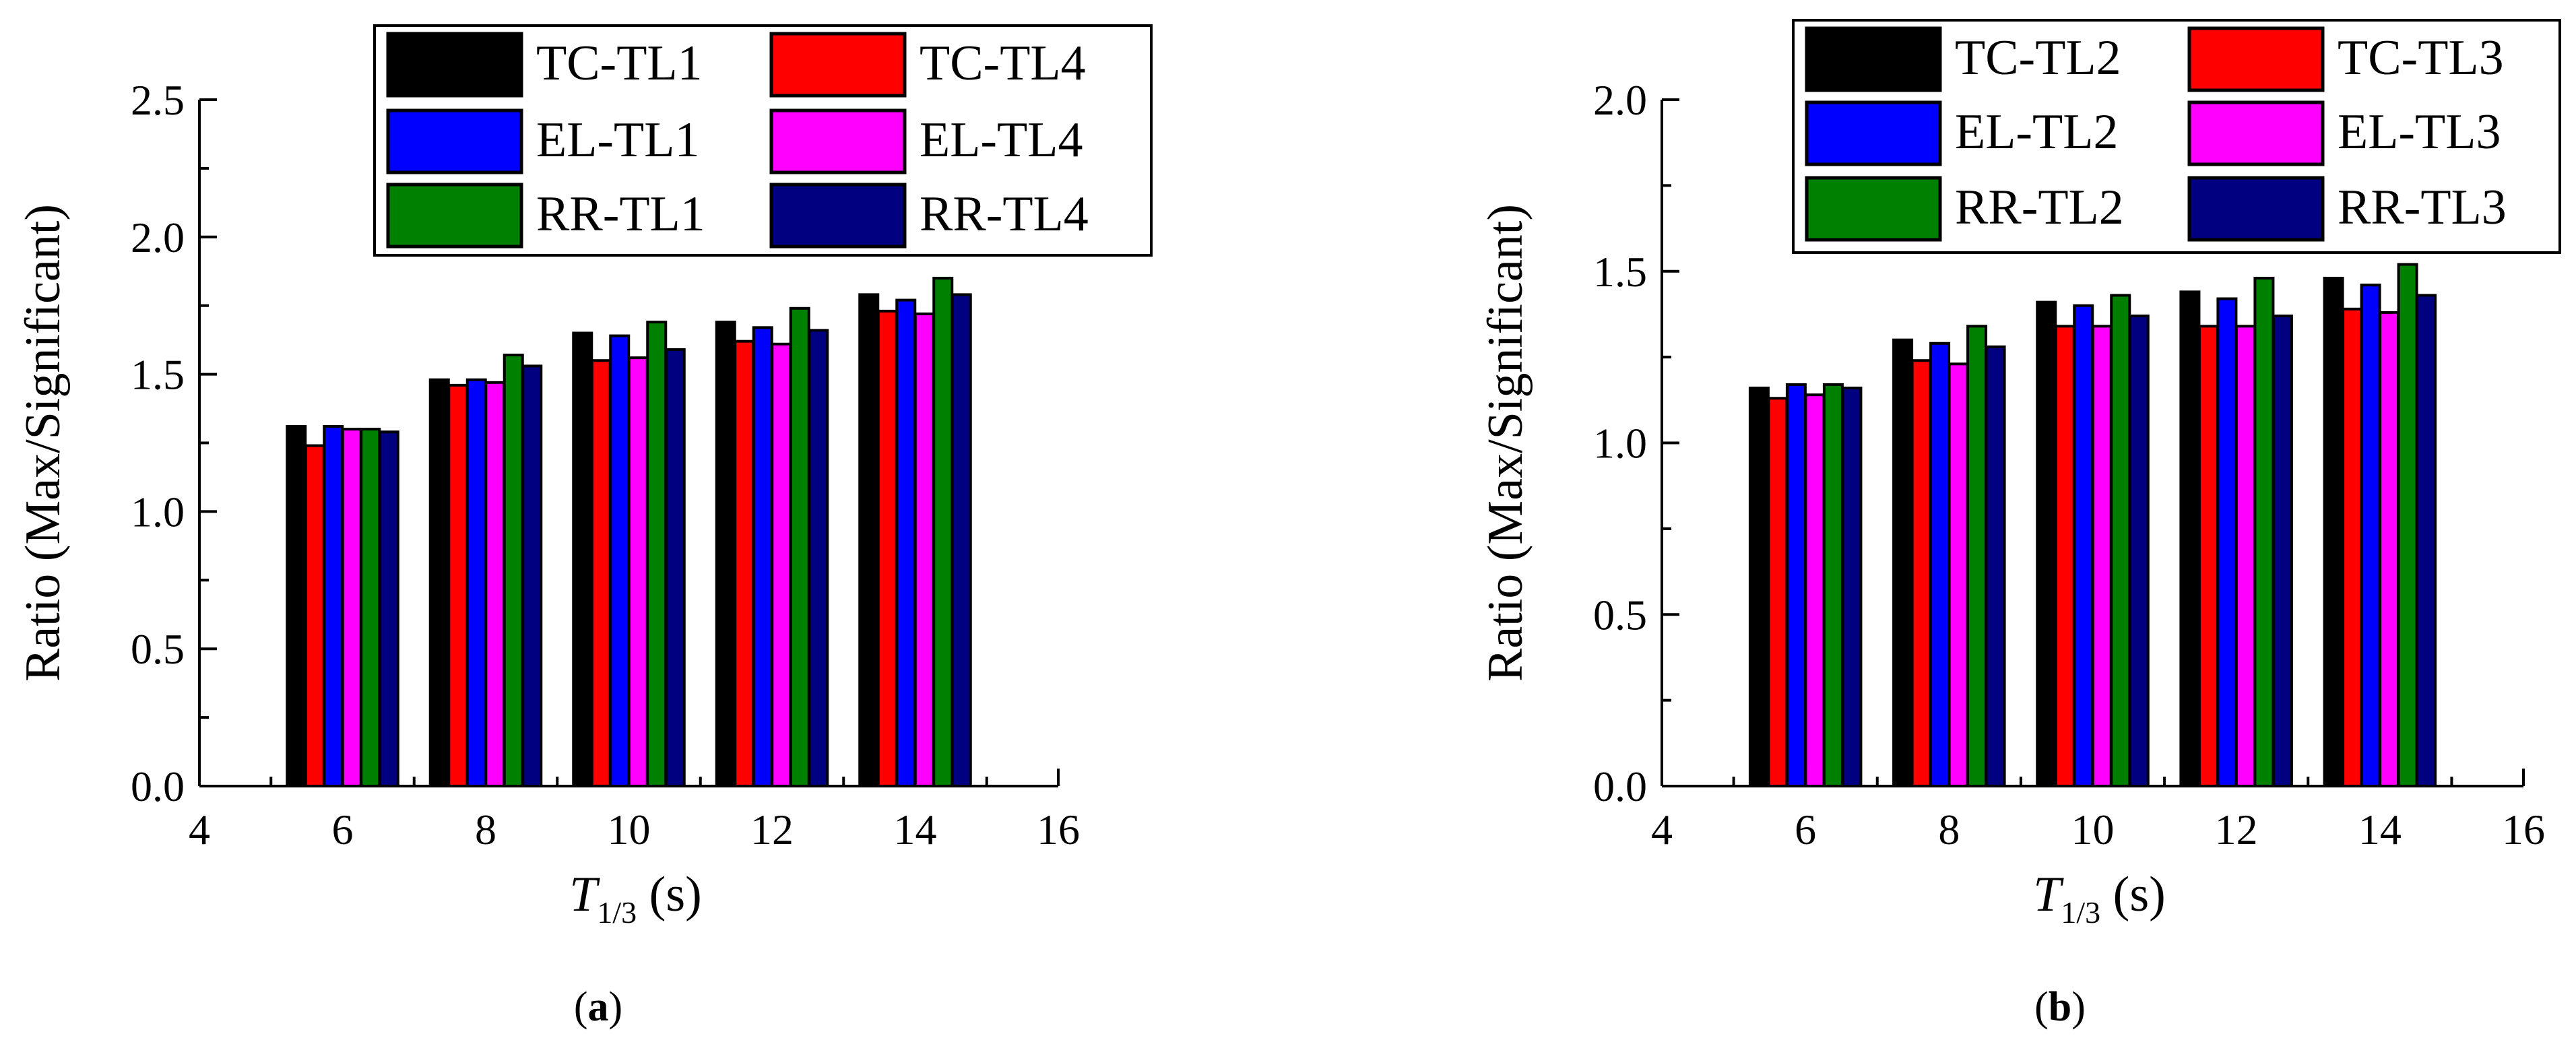 The height and width of the screenshot is (1038, 2576). I want to click on legend-label-TC-TL2: TC-TL2, so click(2038, 58).